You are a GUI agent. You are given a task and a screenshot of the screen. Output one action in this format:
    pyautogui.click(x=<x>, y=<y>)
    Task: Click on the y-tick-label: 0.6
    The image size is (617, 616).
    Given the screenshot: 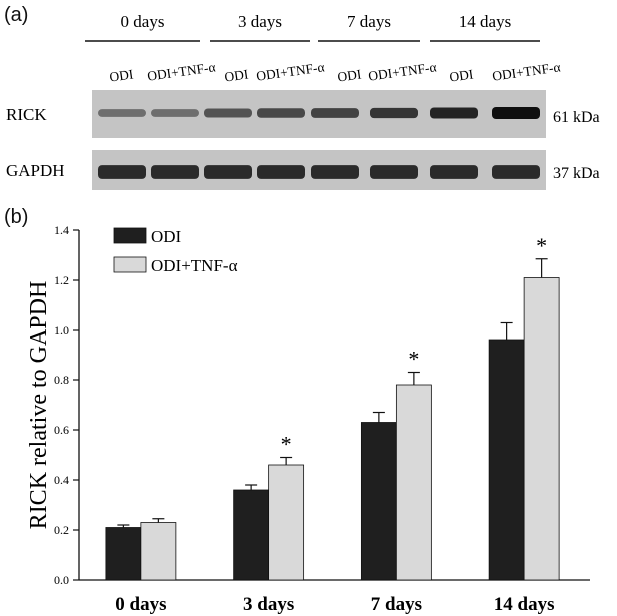 What is the action you would take?
    pyautogui.click(x=61, y=430)
    